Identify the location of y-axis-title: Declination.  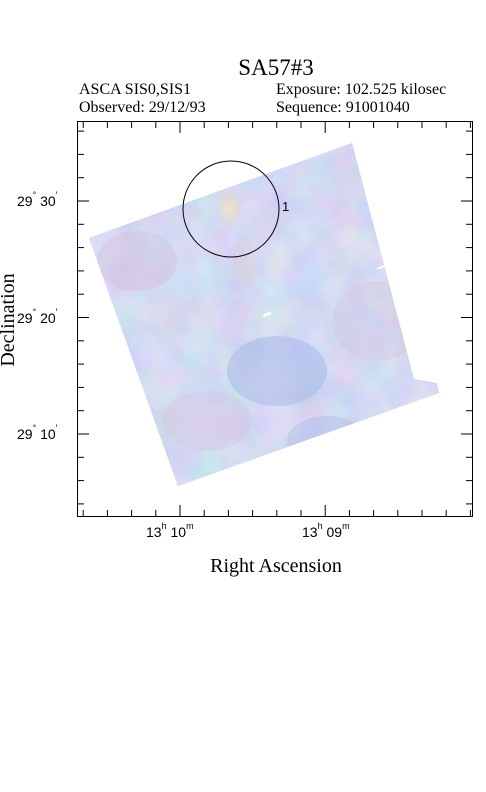
(9, 320).